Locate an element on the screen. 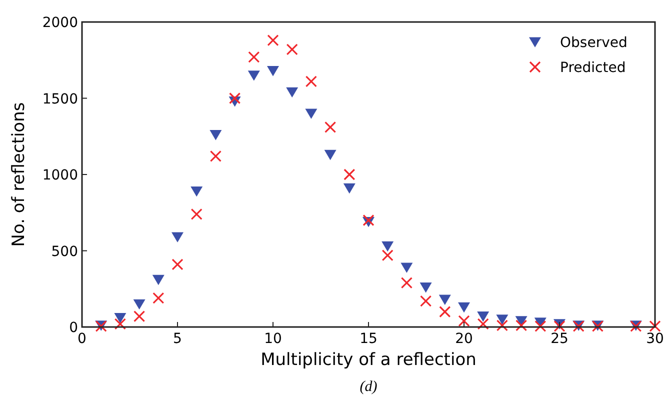 The width and height of the screenshot is (667, 401). y-tick-label: 1500 is located at coordinates (60, 99).